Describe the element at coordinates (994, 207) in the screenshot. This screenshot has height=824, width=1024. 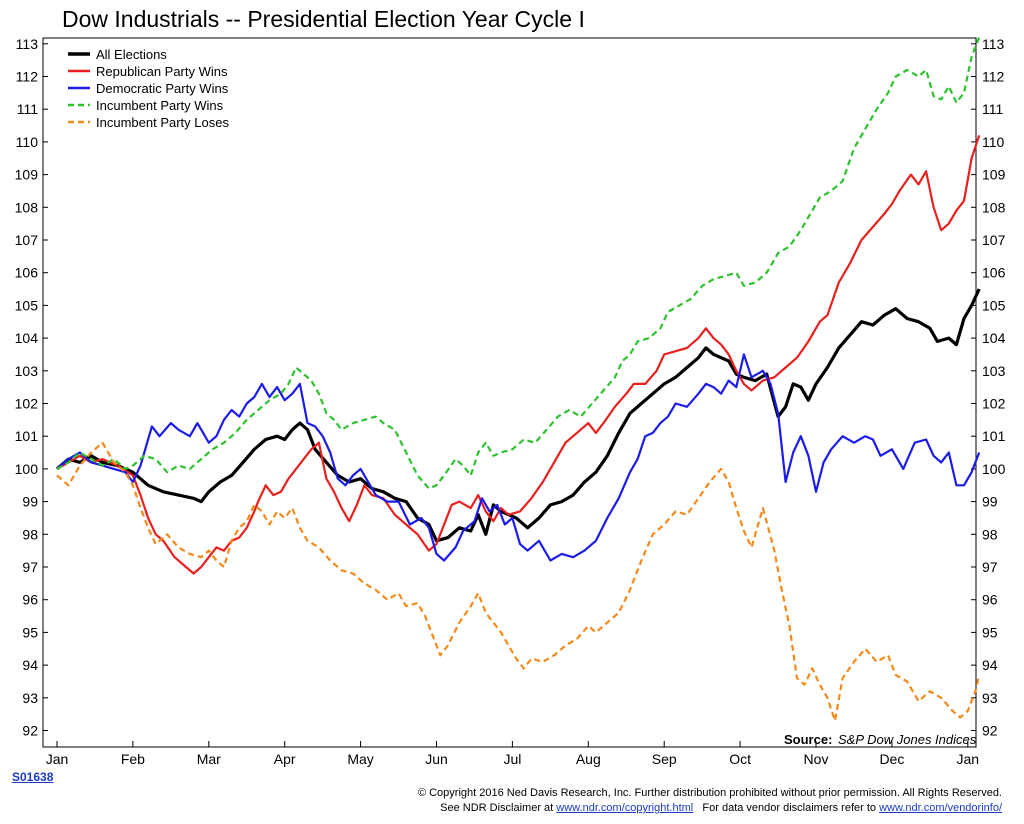
I see `y-tick-label-right: 108` at that location.